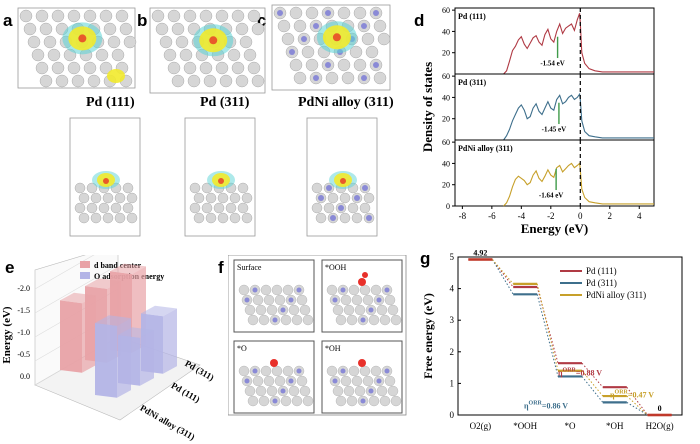  What do you see at coordinates (76, 48) in the screenshot?
I see `structure-frame-a` at bounding box center [76, 48].